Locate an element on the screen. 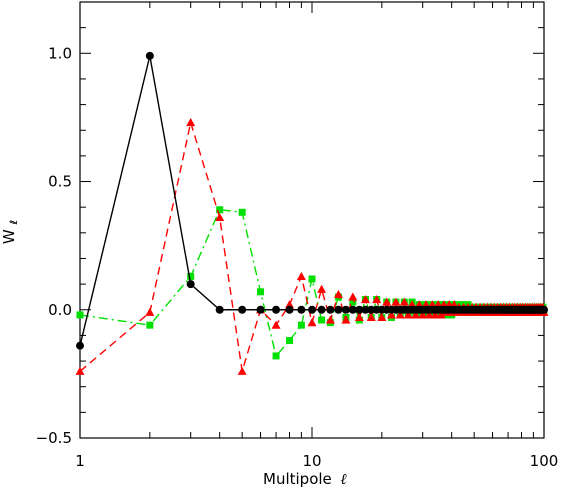  x-axis-ell-symbol: ℓ is located at coordinates (344, 479).